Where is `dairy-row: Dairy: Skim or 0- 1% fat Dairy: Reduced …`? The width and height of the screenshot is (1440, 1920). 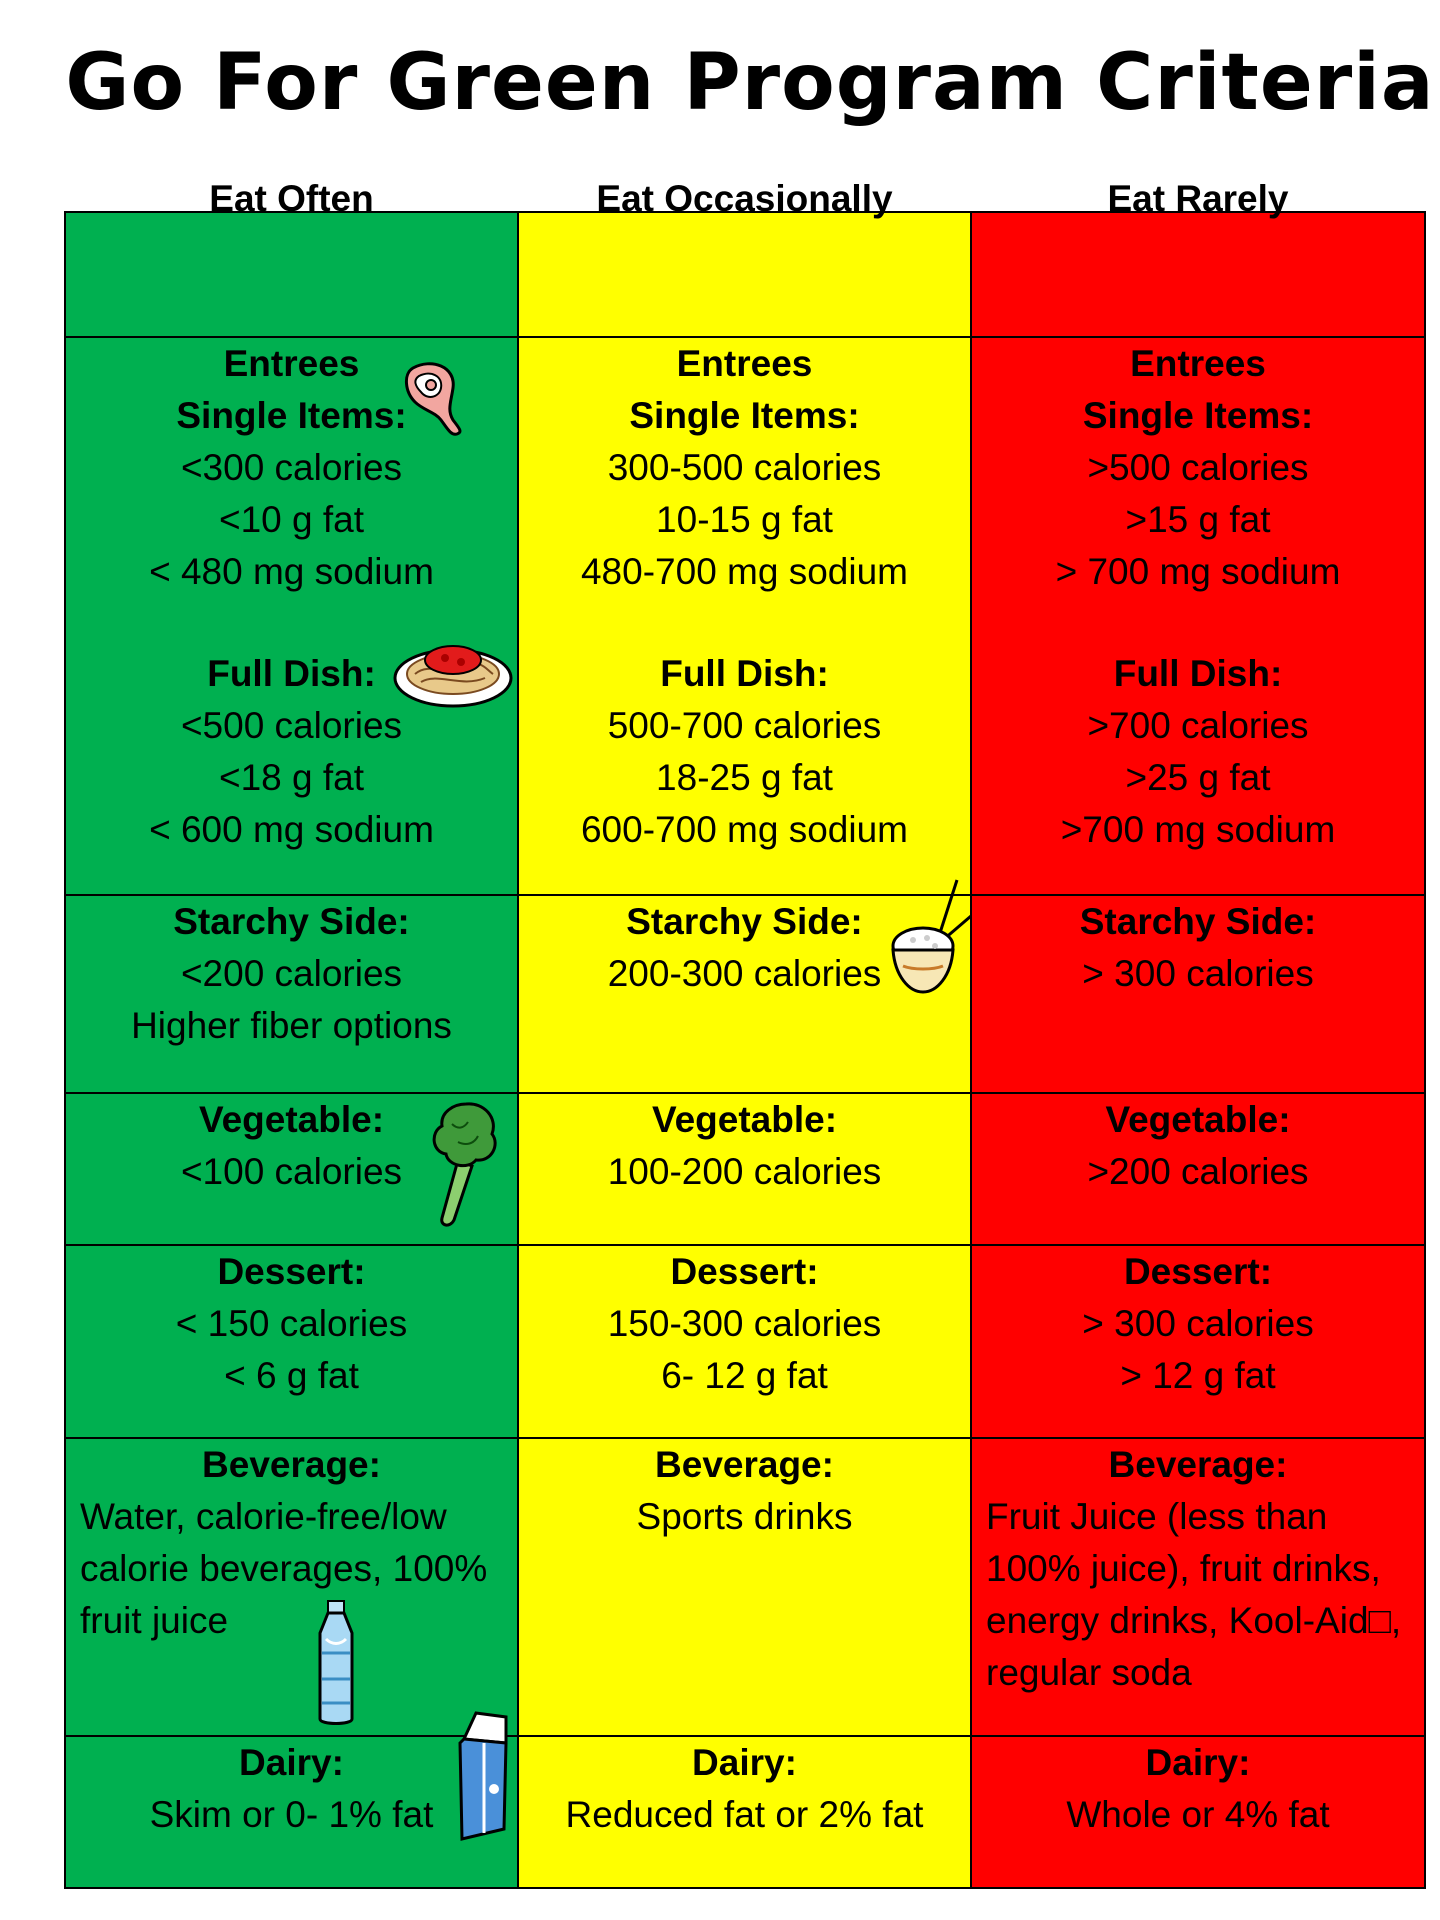
dairy-row: Dairy: Skim or 0- 1% fat Dairy: Reduced … is located at coordinates (745, 1800).